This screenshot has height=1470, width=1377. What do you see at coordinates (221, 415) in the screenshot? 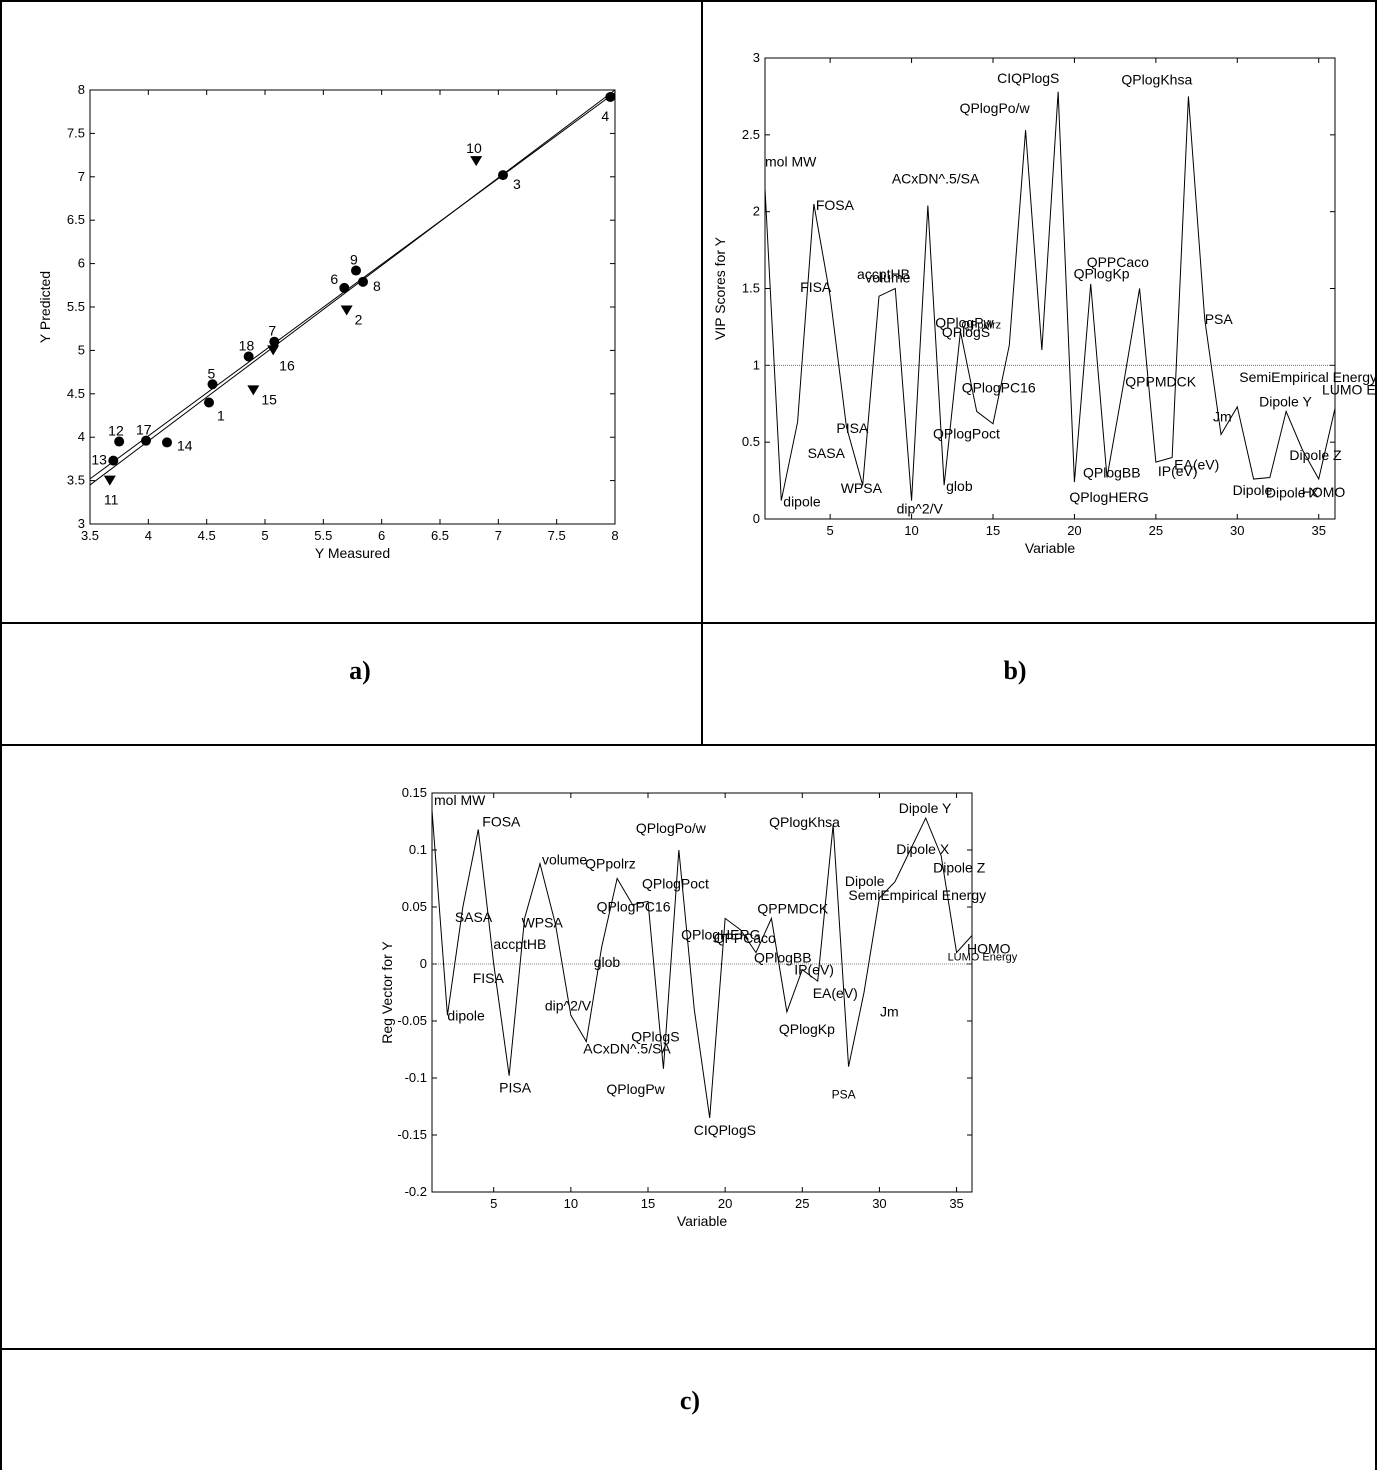
I see `point-label: 1` at bounding box center [221, 415].